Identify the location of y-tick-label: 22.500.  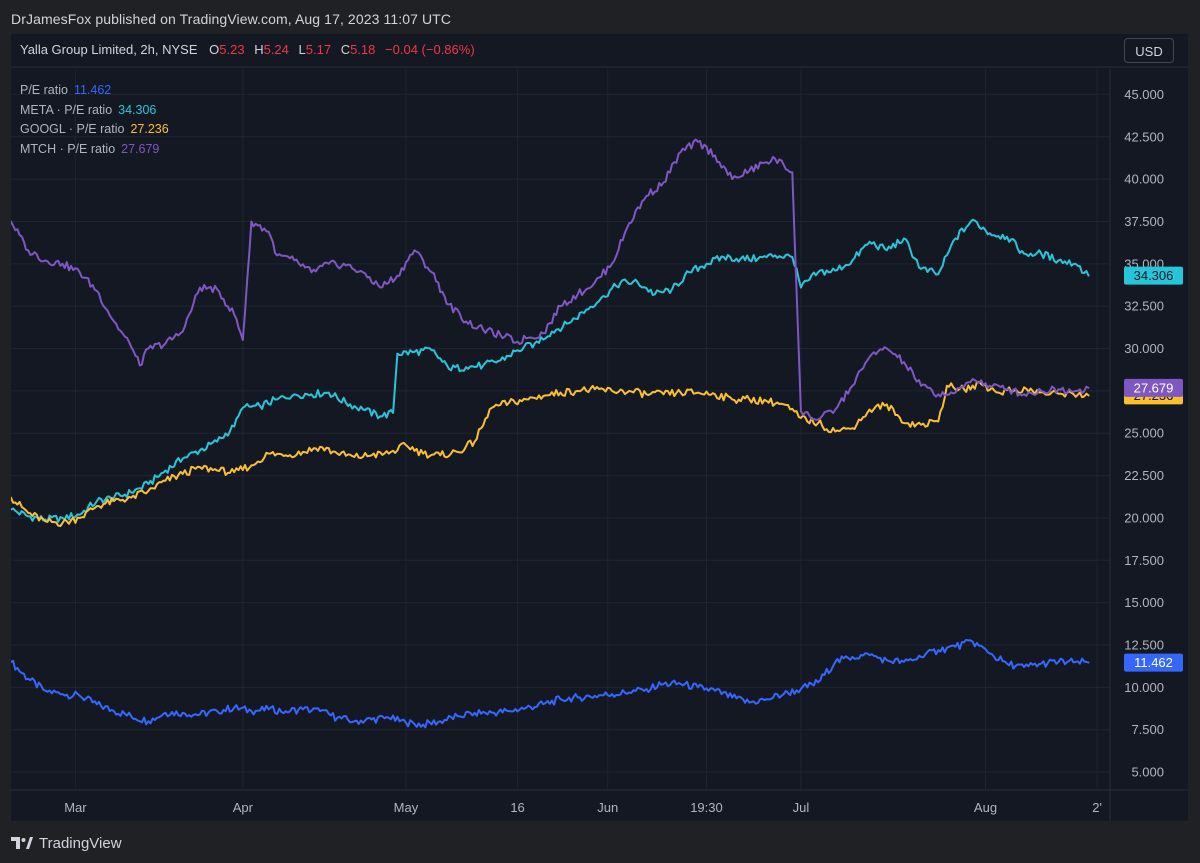
(1144, 475).